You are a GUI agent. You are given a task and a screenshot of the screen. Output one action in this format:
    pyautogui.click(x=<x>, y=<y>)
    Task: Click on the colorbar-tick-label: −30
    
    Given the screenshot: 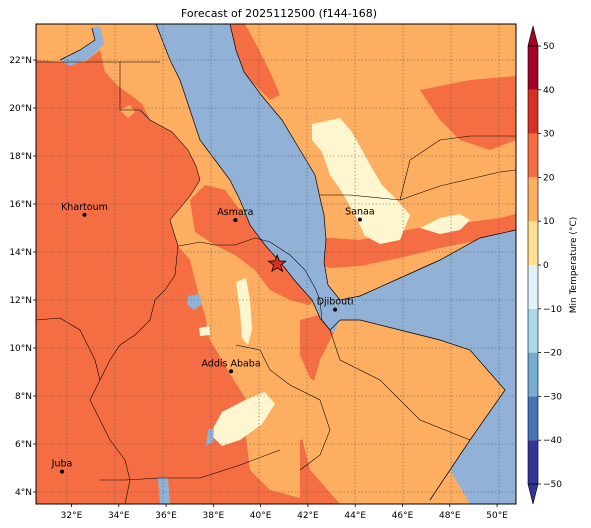 What is the action you would take?
    pyautogui.click(x=552, y=397)
    